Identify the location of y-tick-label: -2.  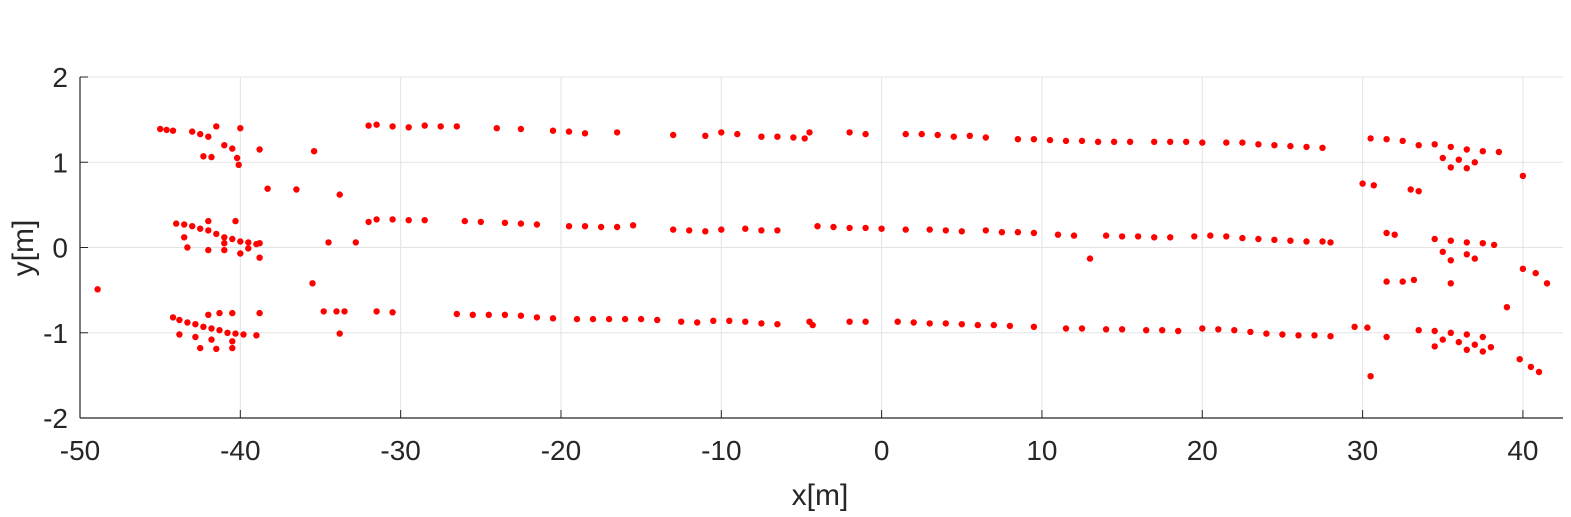
(55, 418).